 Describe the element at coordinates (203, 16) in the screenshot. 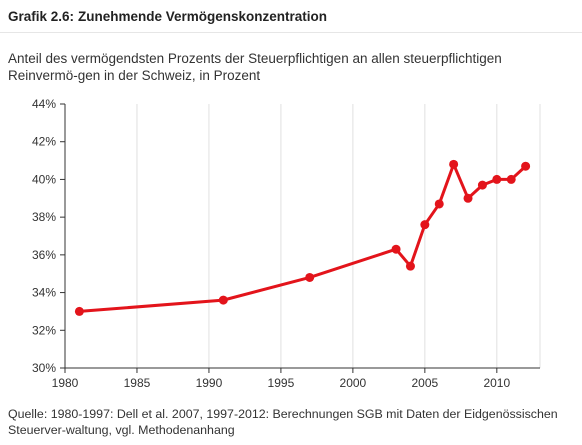

I see `title-text: Zunehmende Vermögenskonzentration` at that location.